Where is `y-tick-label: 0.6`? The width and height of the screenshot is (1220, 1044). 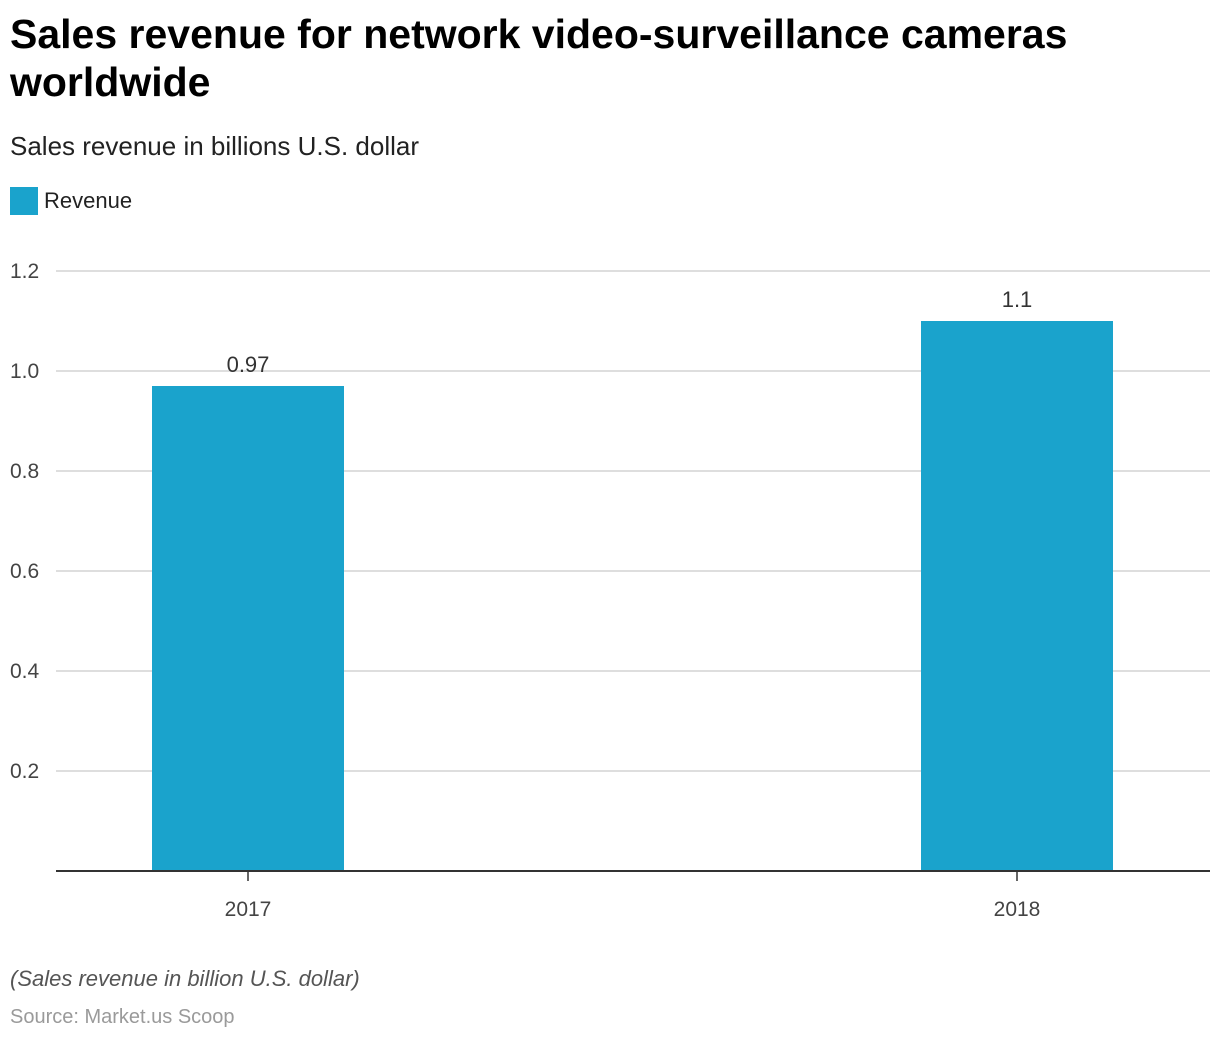 y-tick-label: 0.6 is located at coordinates (24, 571).